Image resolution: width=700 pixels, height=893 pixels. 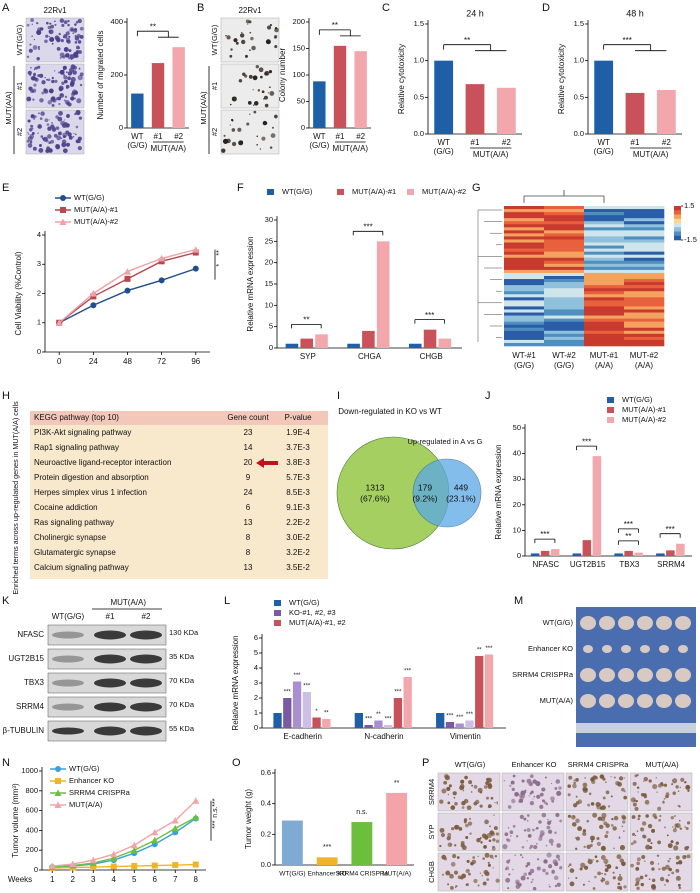 What do you see at coordinates (319, 136) in the screenshot?
I see `x-tick-label: WT` at bounding box center [319, 136].